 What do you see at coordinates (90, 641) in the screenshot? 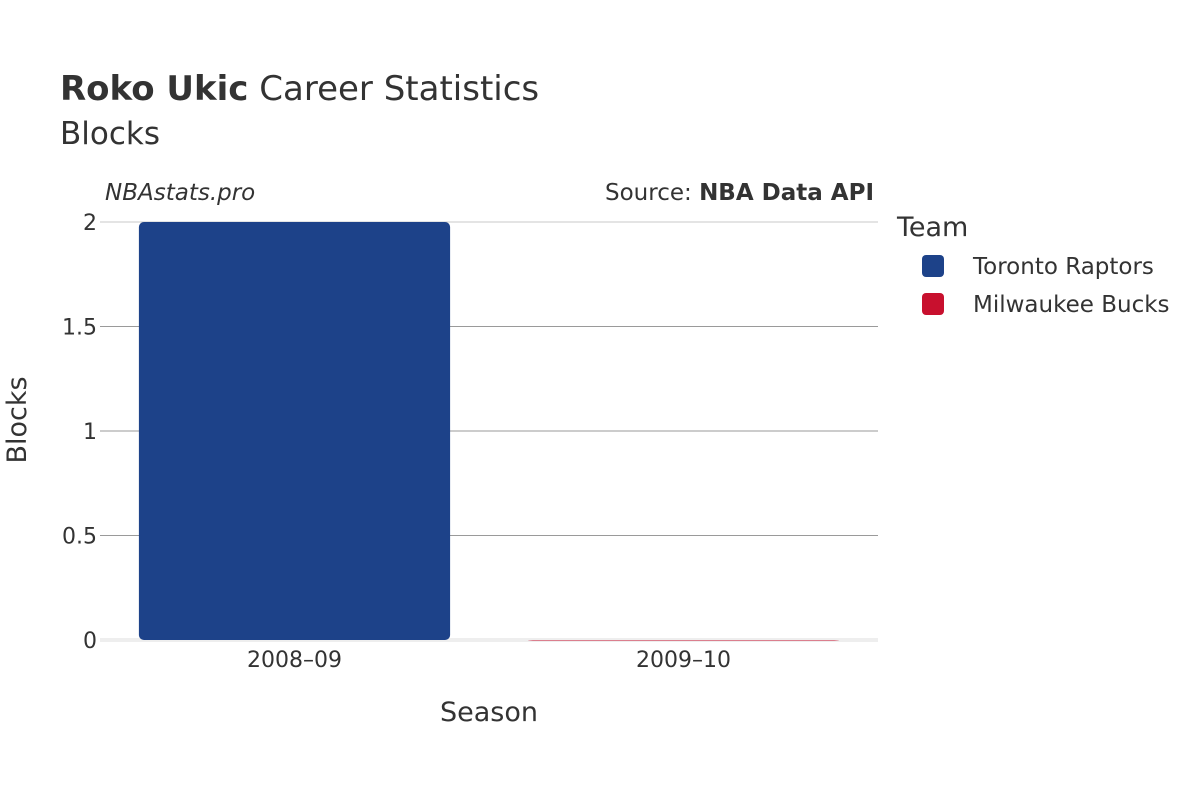
I see `y-tick-label: 0` at bounding box center [90, 641].